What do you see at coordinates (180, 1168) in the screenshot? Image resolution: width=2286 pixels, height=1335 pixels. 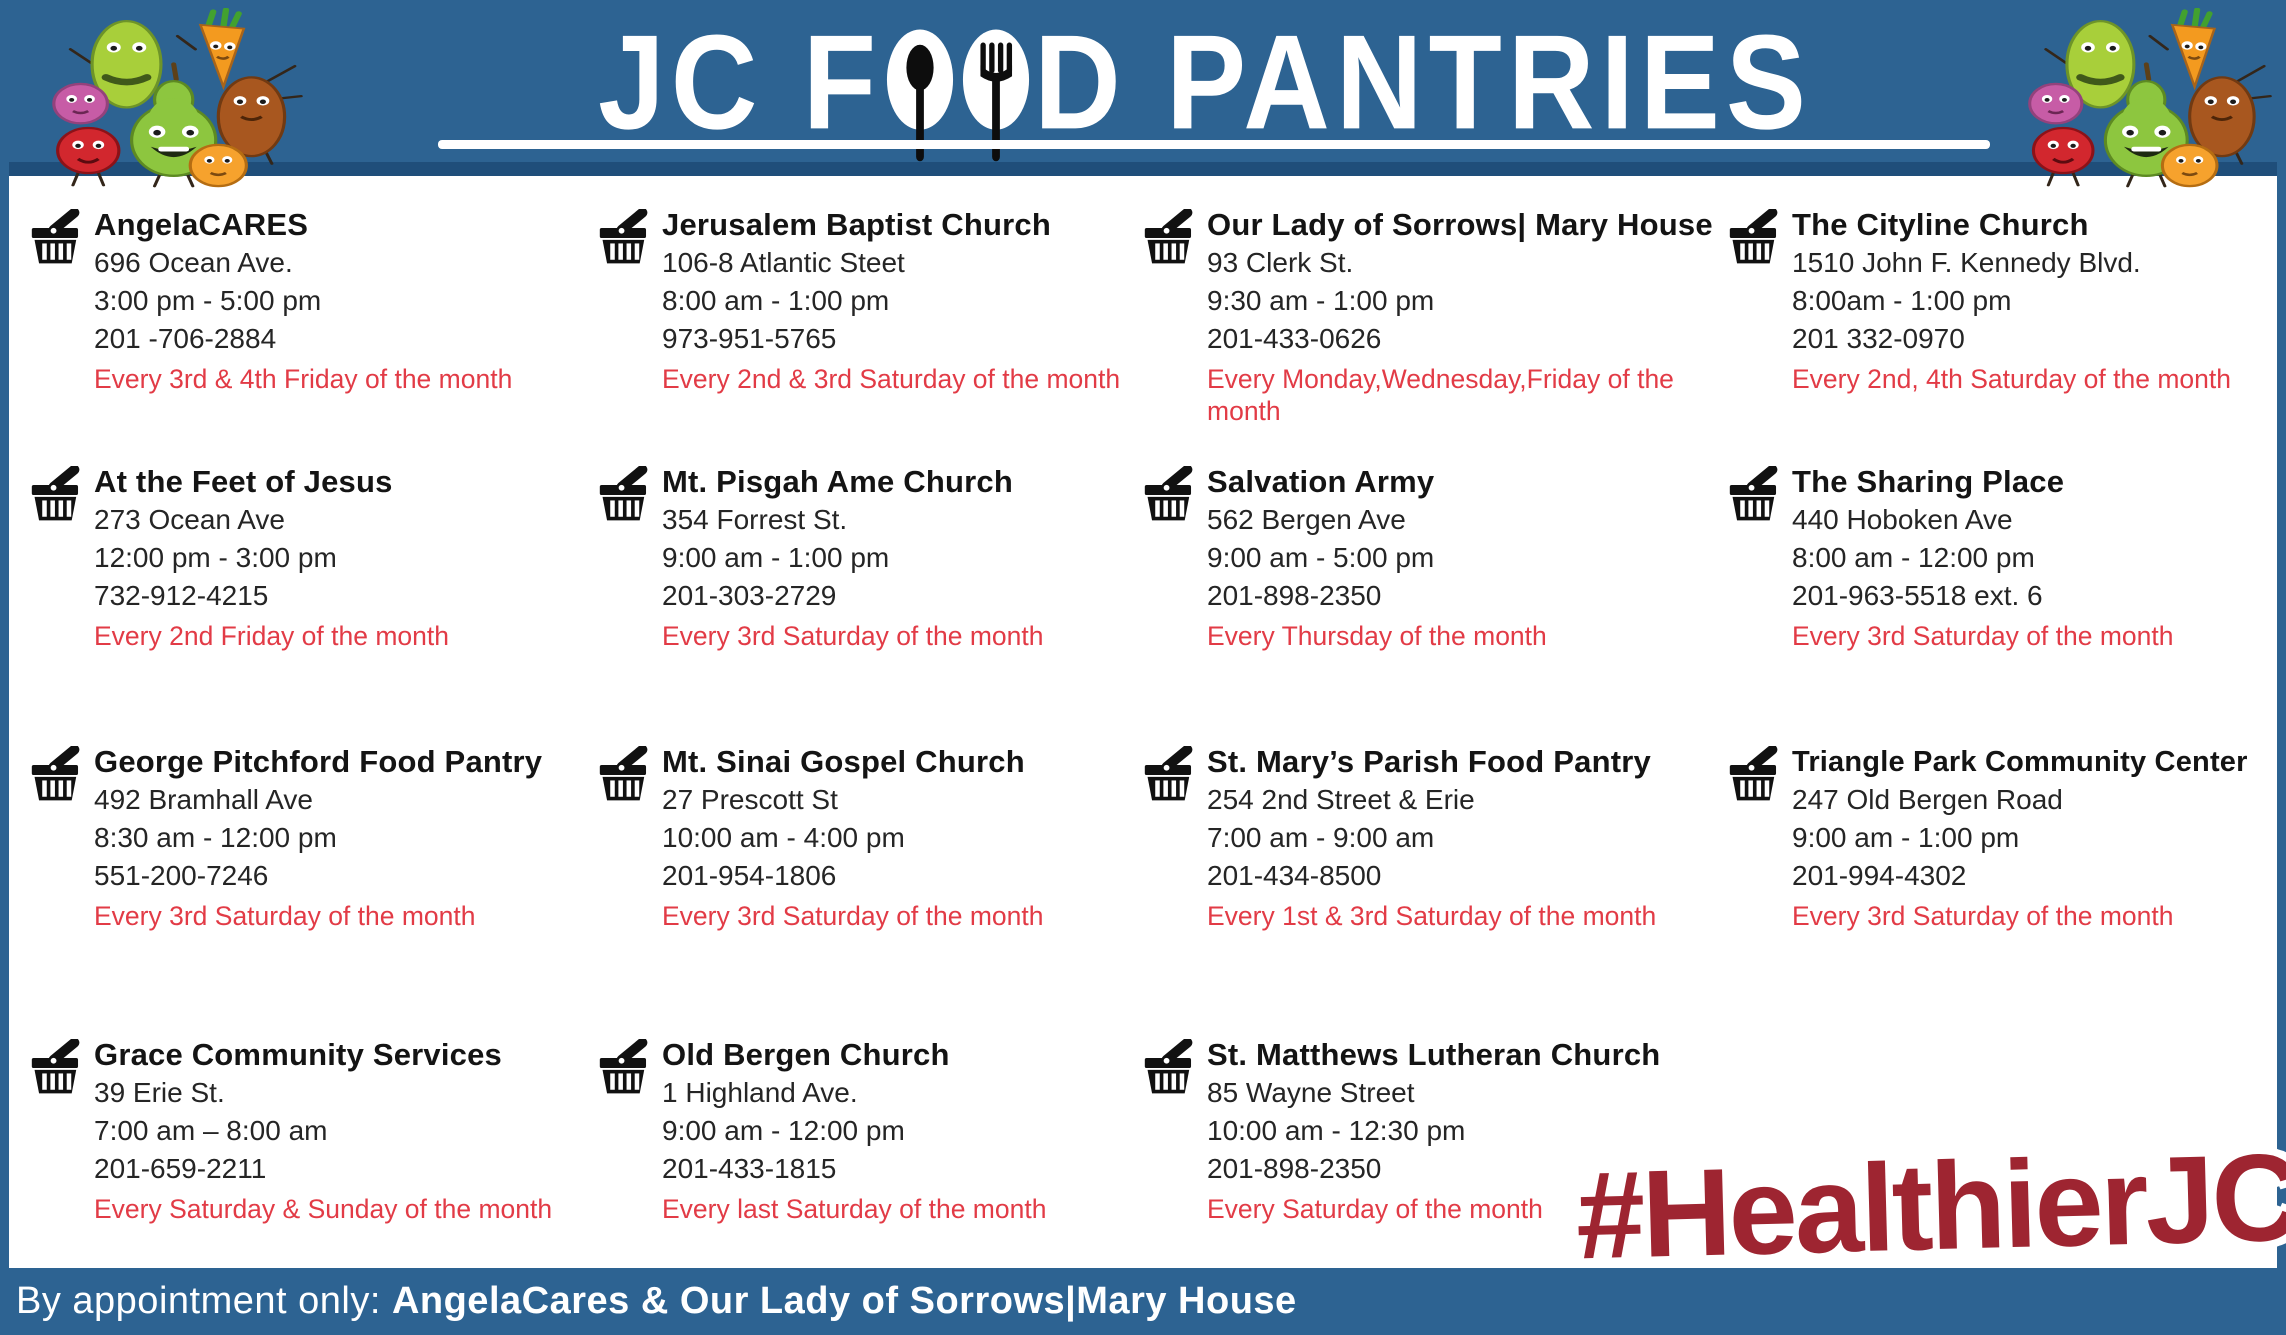 I see `pantry-phone: 201-659-2211` at bounding box center [180, 1168].